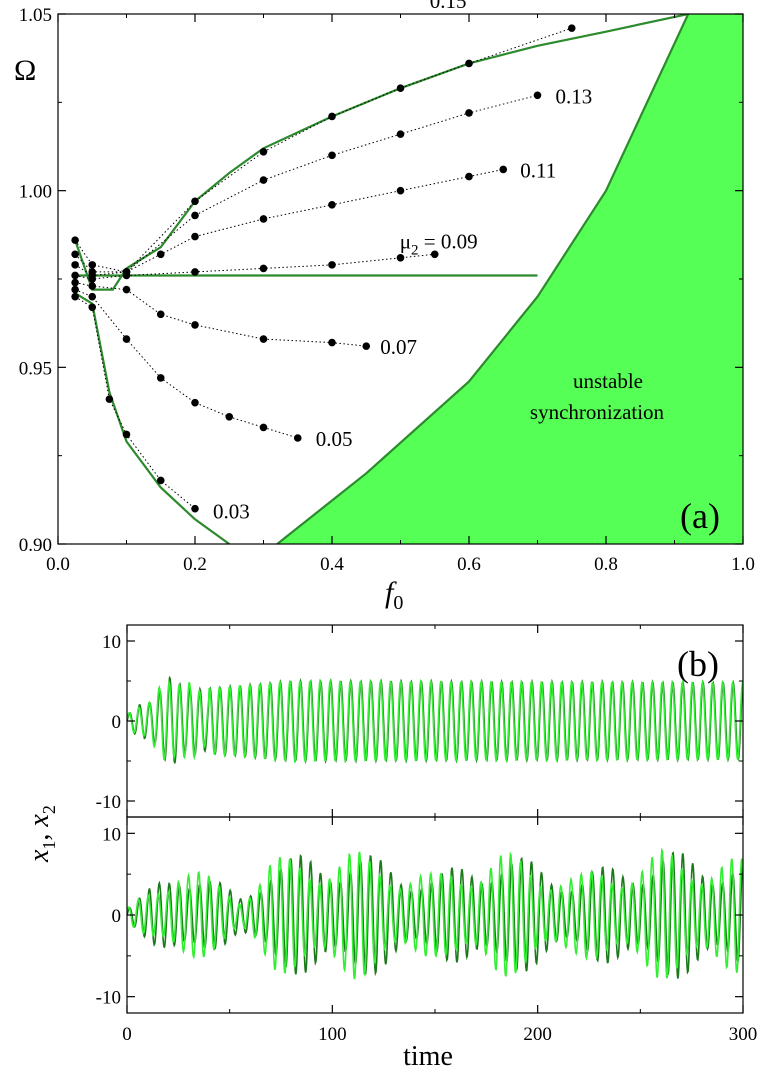  What do you see at coordinates (538, 170) in the screenshot?
I see `series-label-2: 0.11` at bounding box center [538, 170].